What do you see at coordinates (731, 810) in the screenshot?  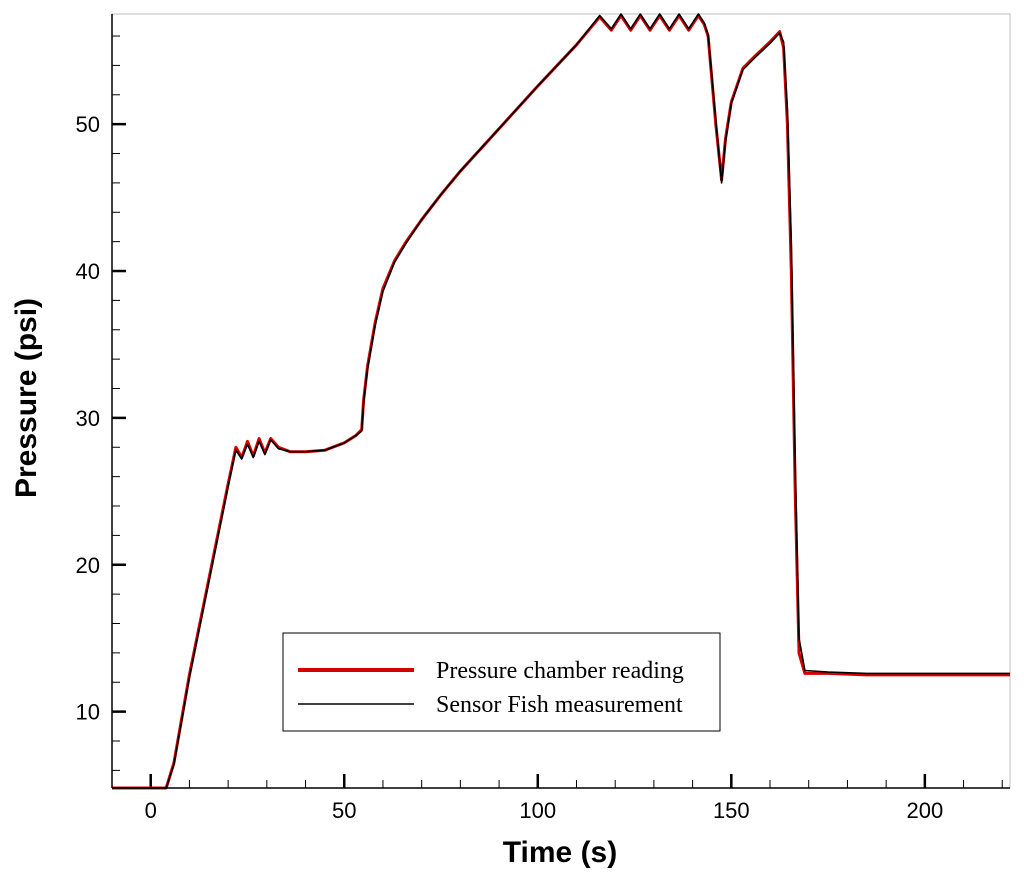 I see `x-tick-label: 150` at bounding box center [731, 810].